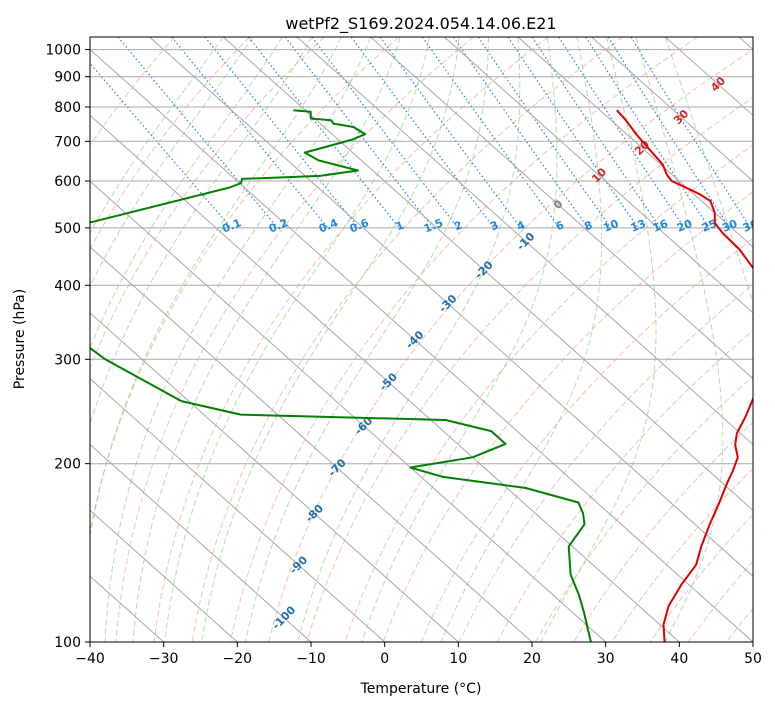  I want to click on y-tick-label: 400, so click(67, 286).